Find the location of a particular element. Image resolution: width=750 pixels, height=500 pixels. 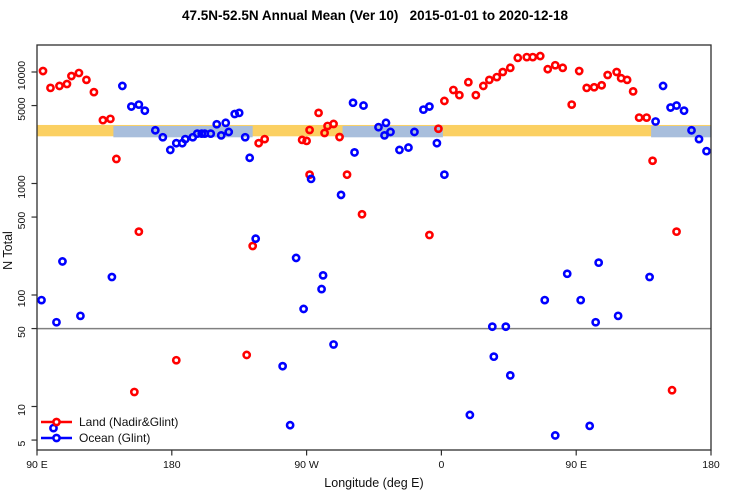

legend-label: Ocean (Glint) is located at coordinates (114, 438).